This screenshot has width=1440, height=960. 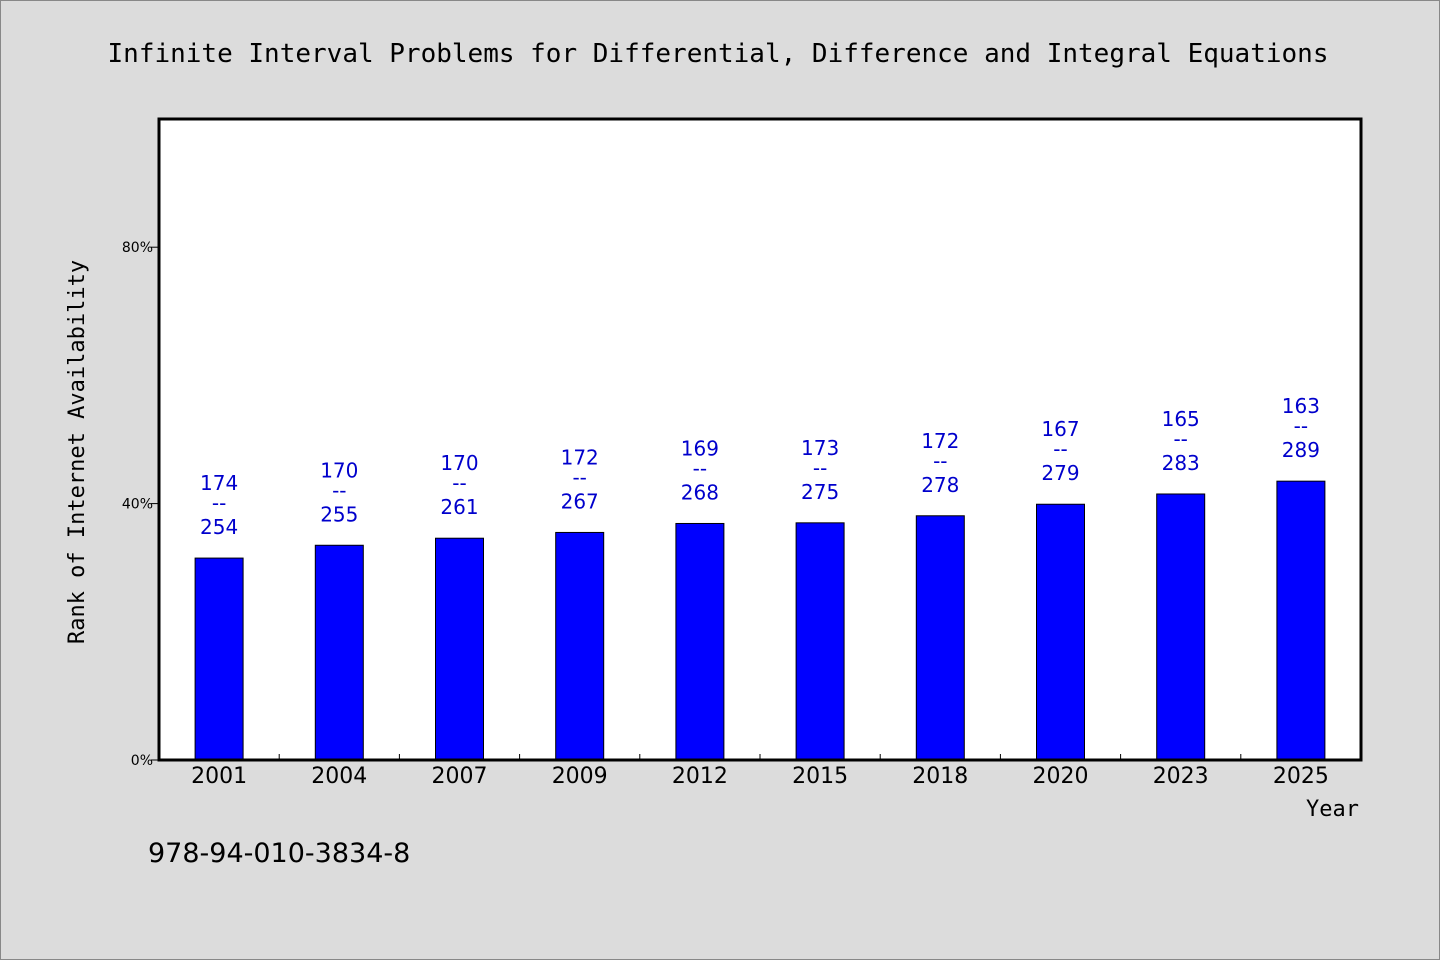 What do you see at coordinates (1301, 620) in the screenshot?
I see `bar-2025` at bounding box center [1301, 620].